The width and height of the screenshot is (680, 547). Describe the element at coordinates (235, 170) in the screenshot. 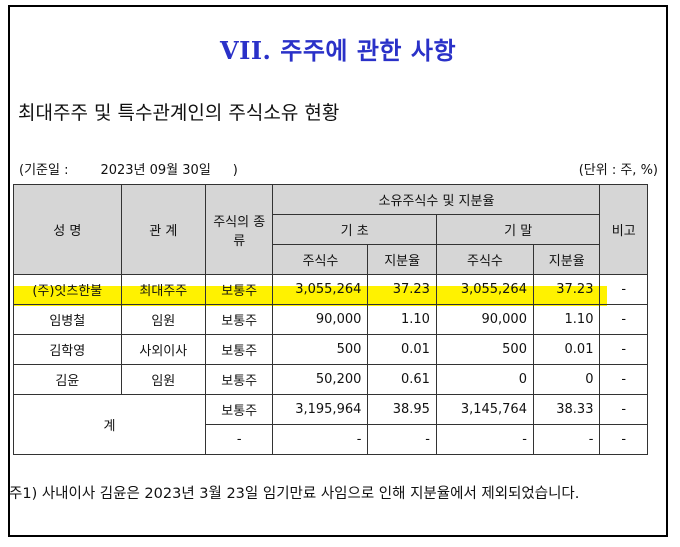

I see `basis-close: )` at that location.